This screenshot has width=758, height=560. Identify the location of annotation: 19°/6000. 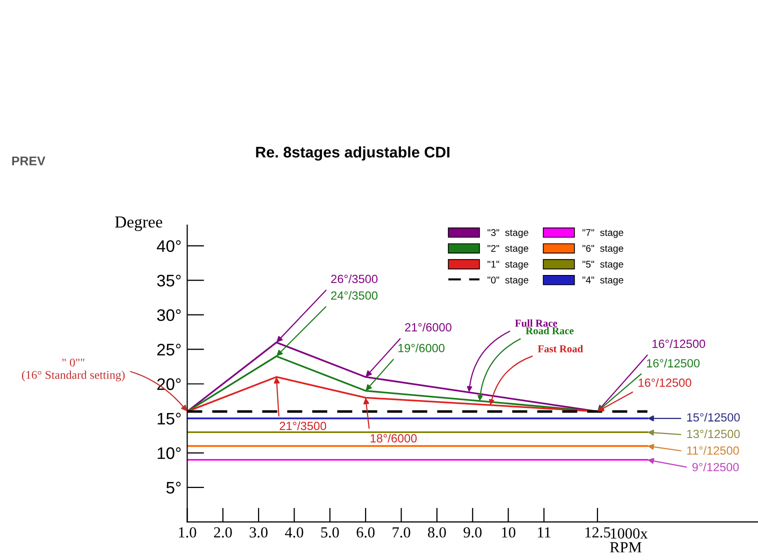
(421, 348).